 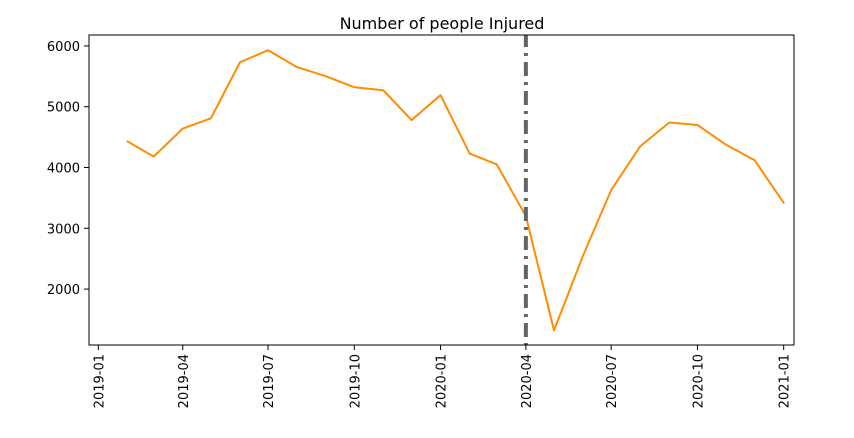 What do you see at coordinates (63, 108) in the screenshot?
I see `y-tick-label: 5000` at bounding box center [63, 108].